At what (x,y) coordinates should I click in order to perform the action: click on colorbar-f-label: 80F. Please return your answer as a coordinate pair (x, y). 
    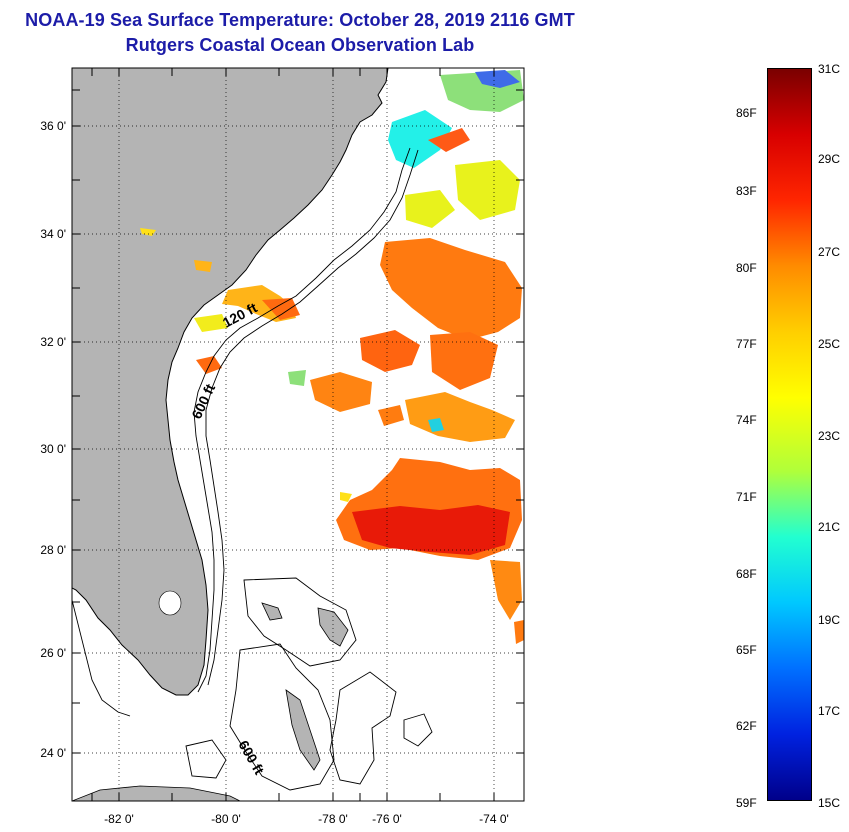
    Looking at the image, I should click on (746, 268).